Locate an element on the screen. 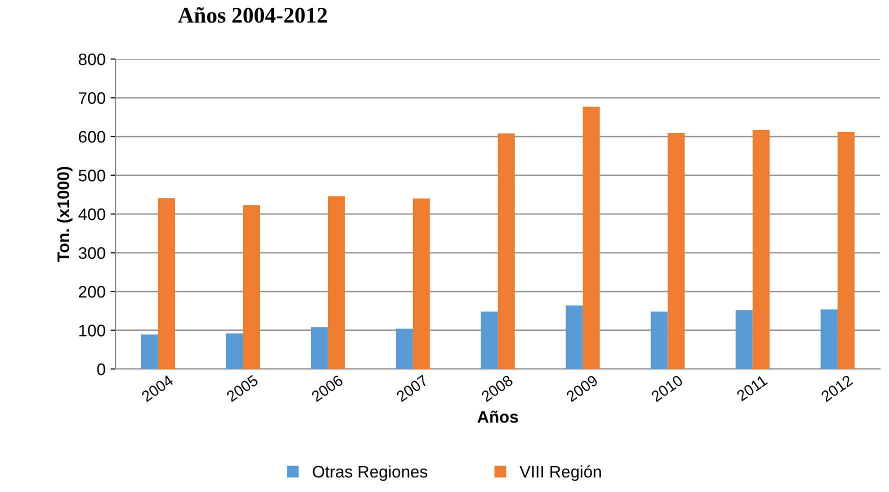  legend-label: VIII Región is located at coordinates (560, 473).